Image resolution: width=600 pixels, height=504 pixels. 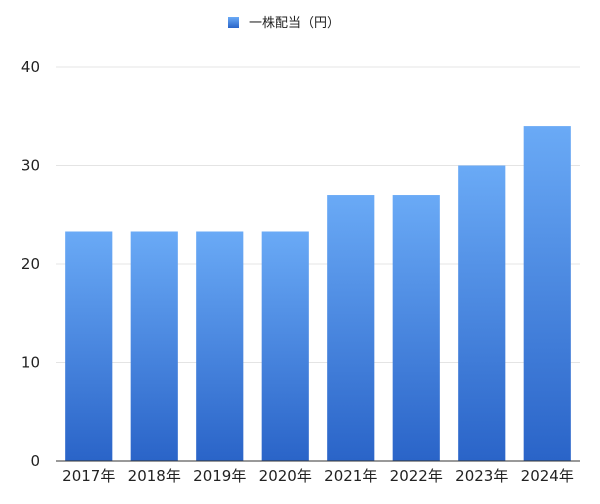 What do you see at coordinates (350, 476) in the screenshot?
I see `x-tick-label: 2021年` at bounding box center [350, 476].